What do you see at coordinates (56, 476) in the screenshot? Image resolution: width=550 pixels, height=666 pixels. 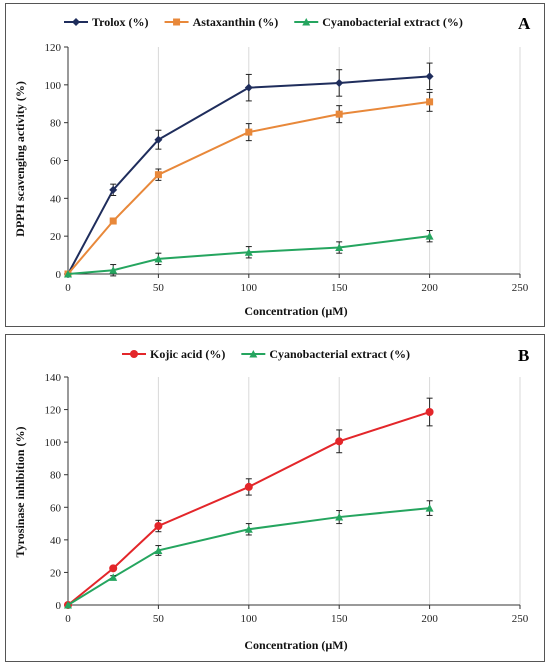 I see `b-y-tick-label-4: 80` at bounding box center [56, 476].